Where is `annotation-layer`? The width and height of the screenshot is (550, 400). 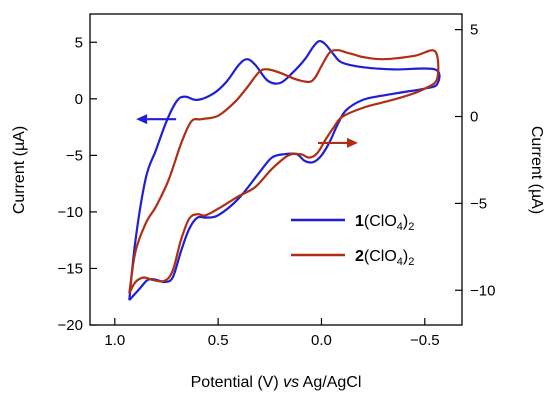
annotation-layer is located at coordinates (247, 131).